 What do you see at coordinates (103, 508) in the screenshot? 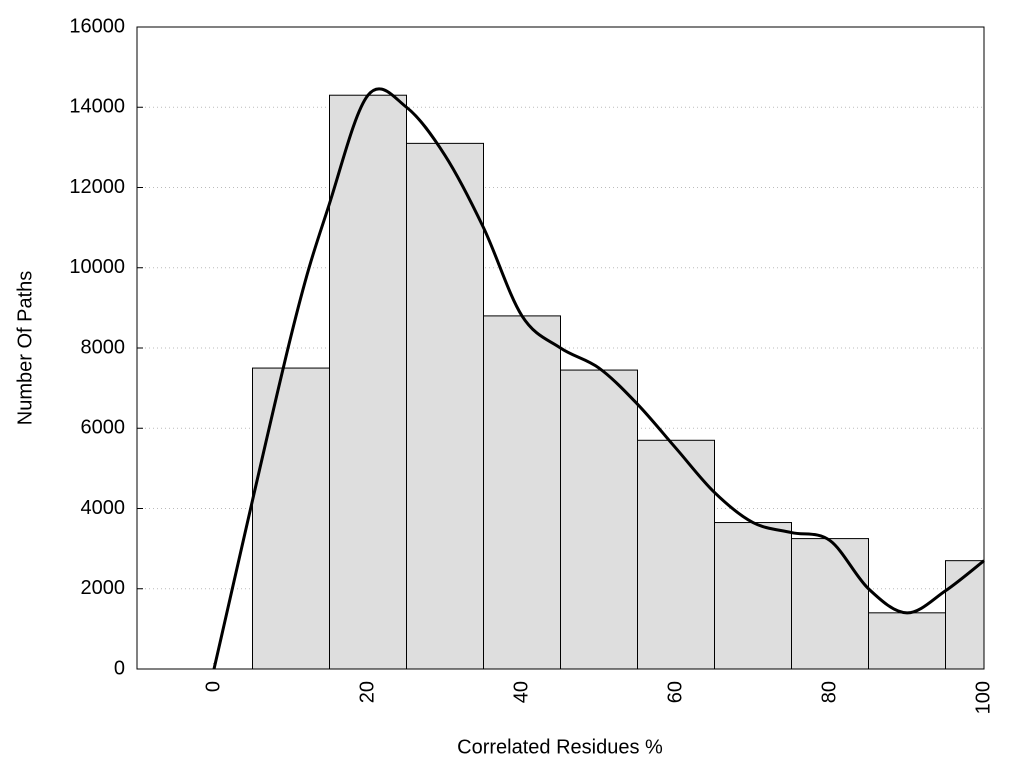
I see `y-tick-label: 4000` at bounding box center [103, 508].